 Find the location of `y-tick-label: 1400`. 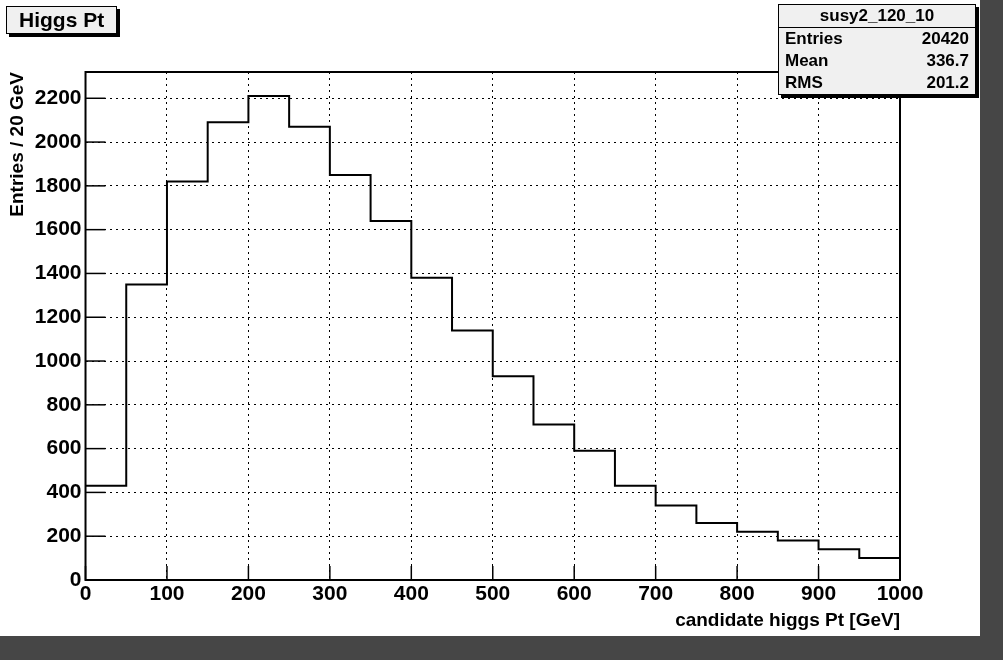

y-tick-label: 1400 is located at coordinates (58, 272).